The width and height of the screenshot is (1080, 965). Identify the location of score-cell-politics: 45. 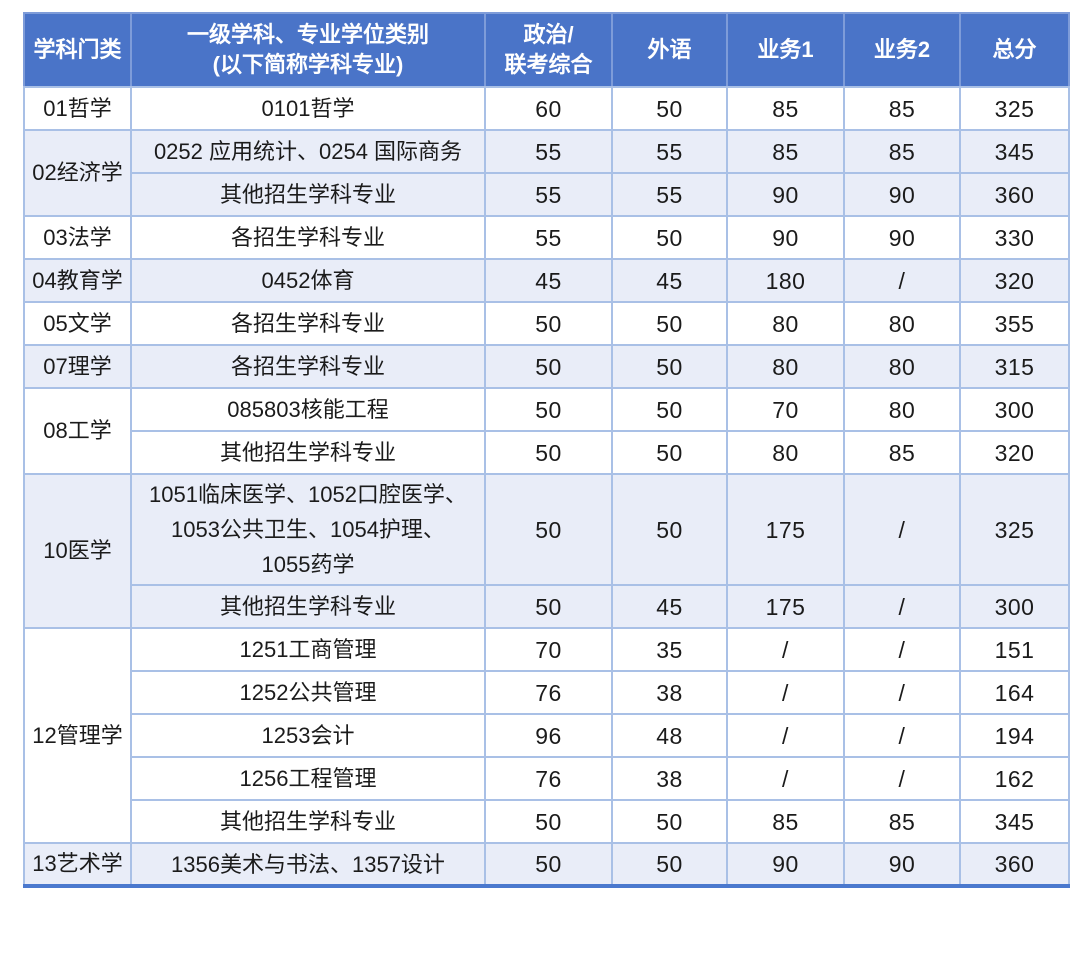
(548, 280).